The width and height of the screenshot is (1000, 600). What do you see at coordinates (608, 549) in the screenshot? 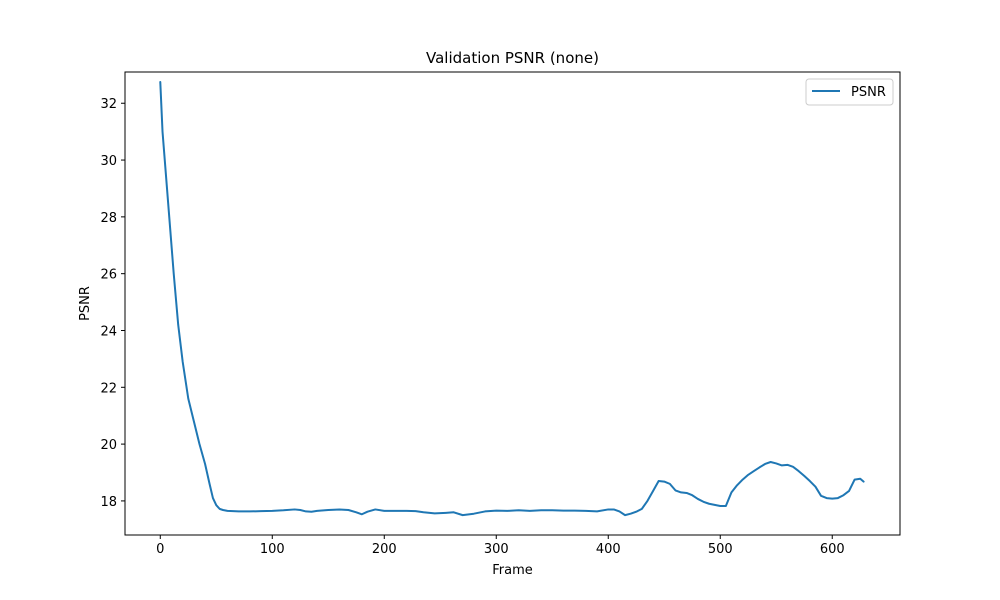
I see `x-tick-label: 400` at bounding box center [608, 549].